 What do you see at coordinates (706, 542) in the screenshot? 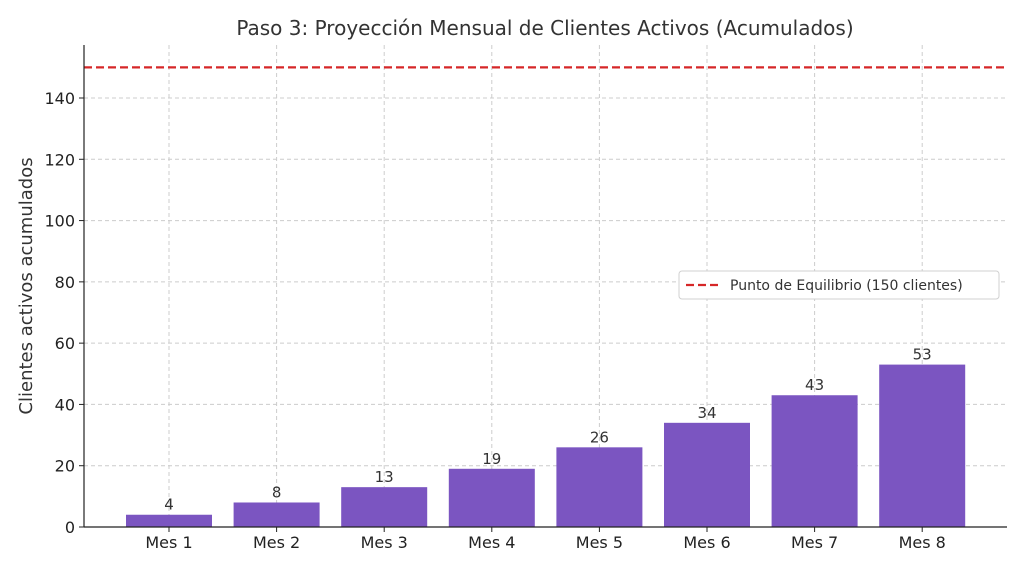
I see `x-tick-label: Mes 6` at bounding box center [706, 542].